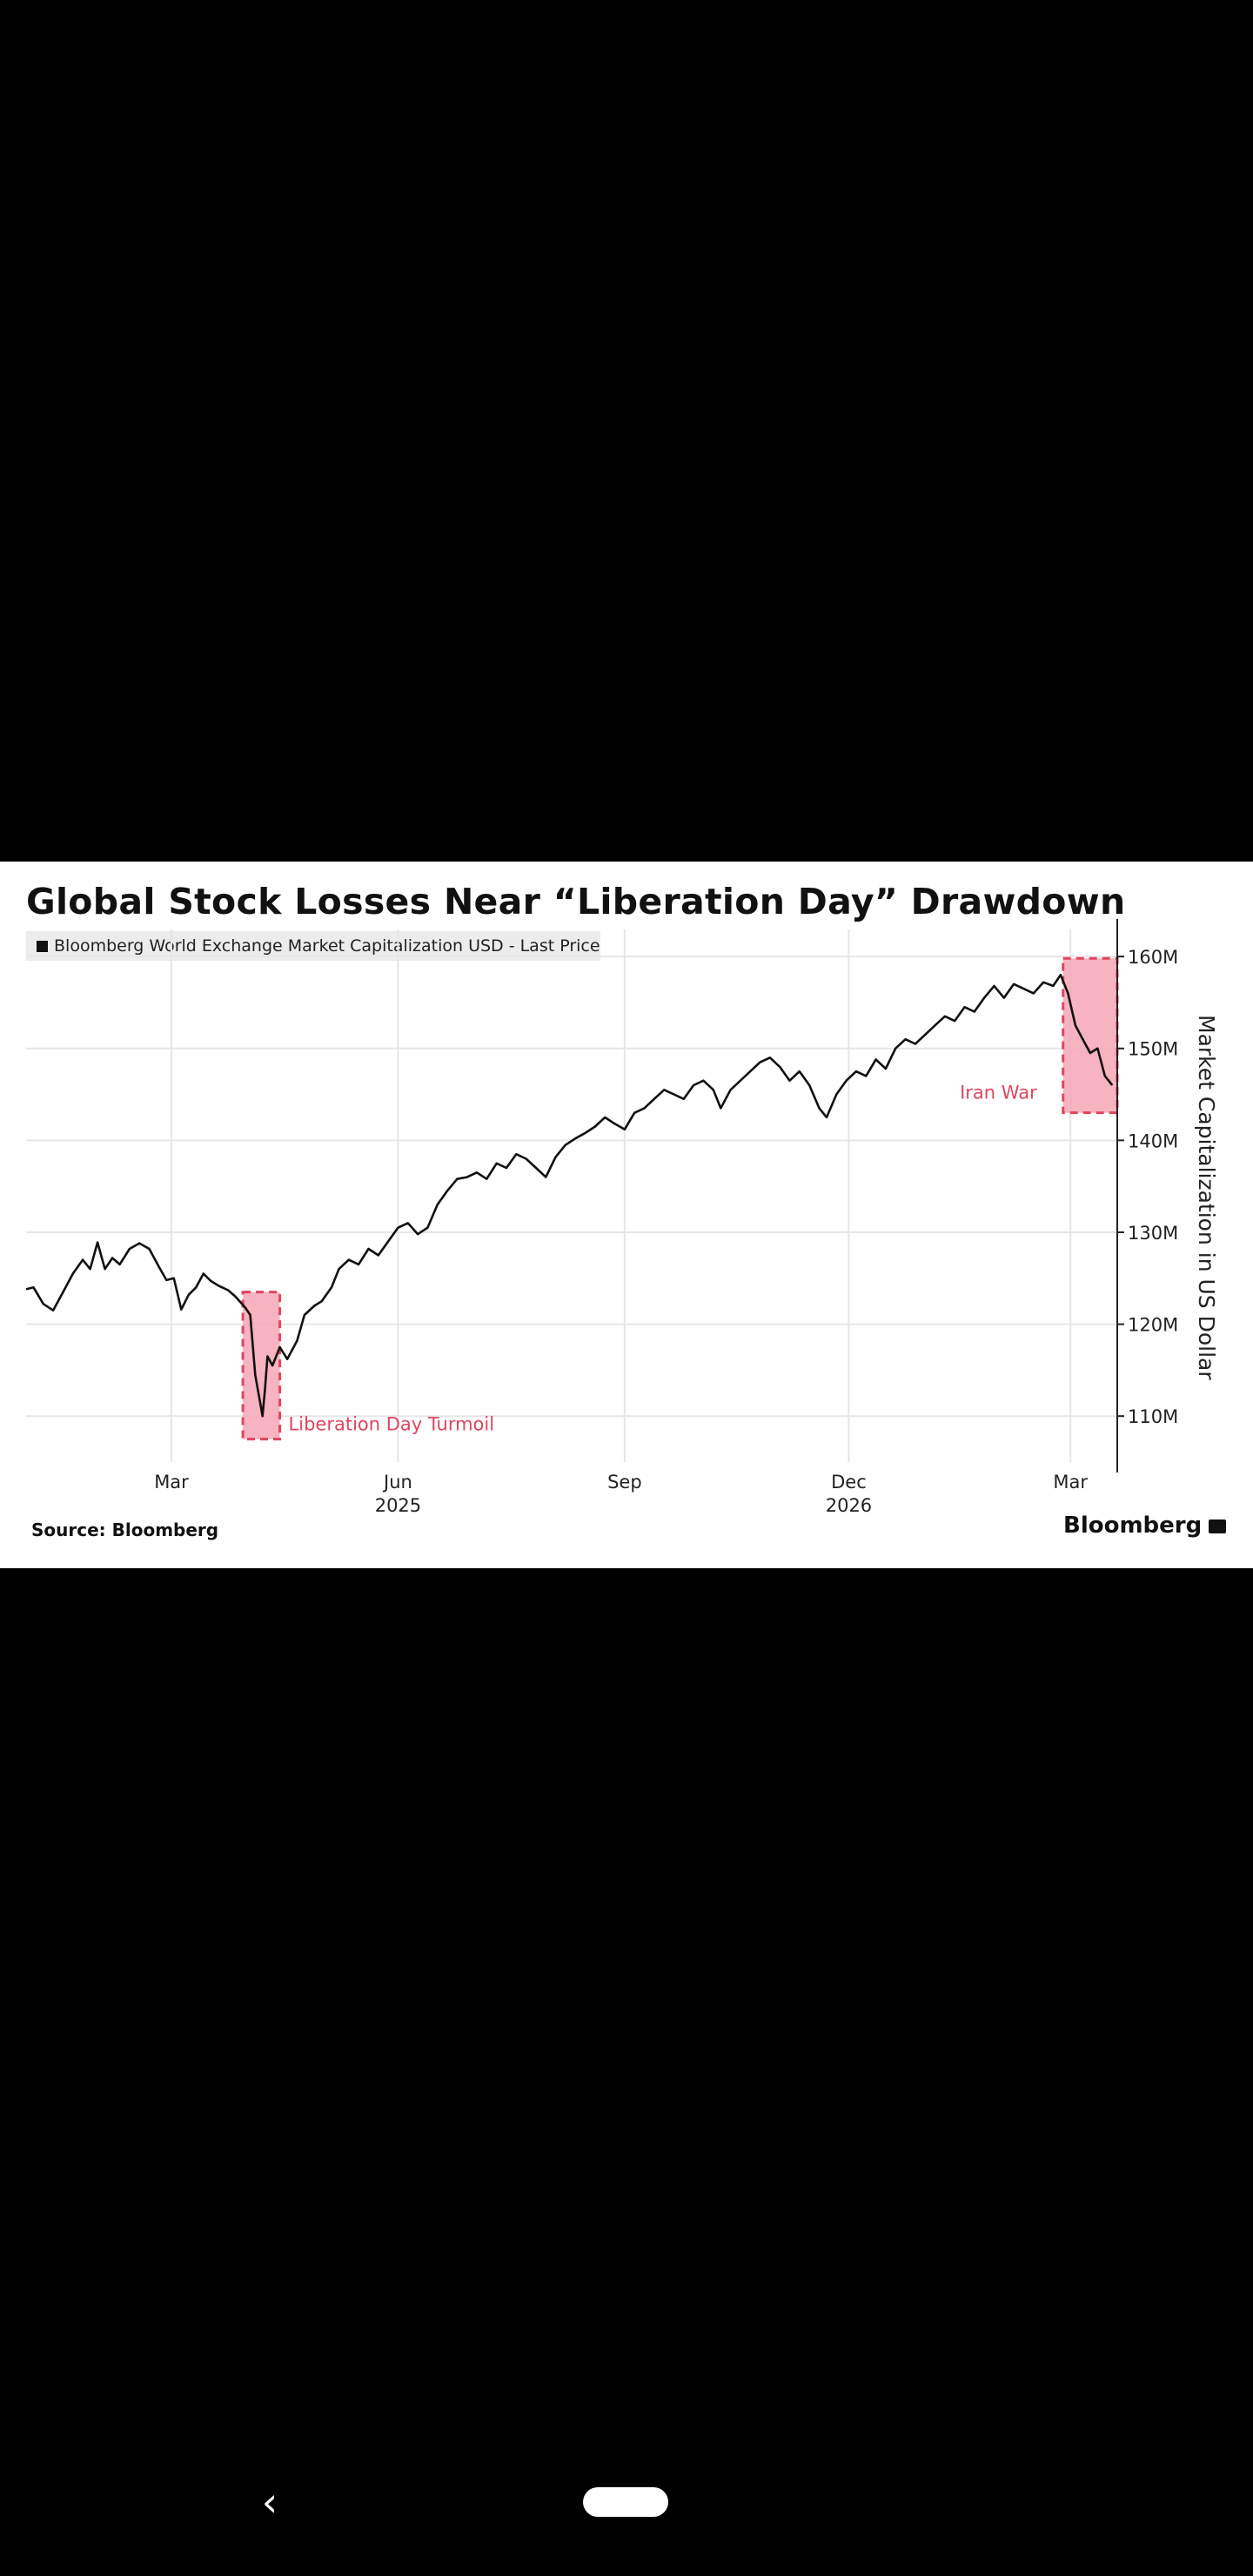  Describe the element at coordinates (125, 1529) in the screenshot. I see `source-note: Source: Bloomberg` at that location.